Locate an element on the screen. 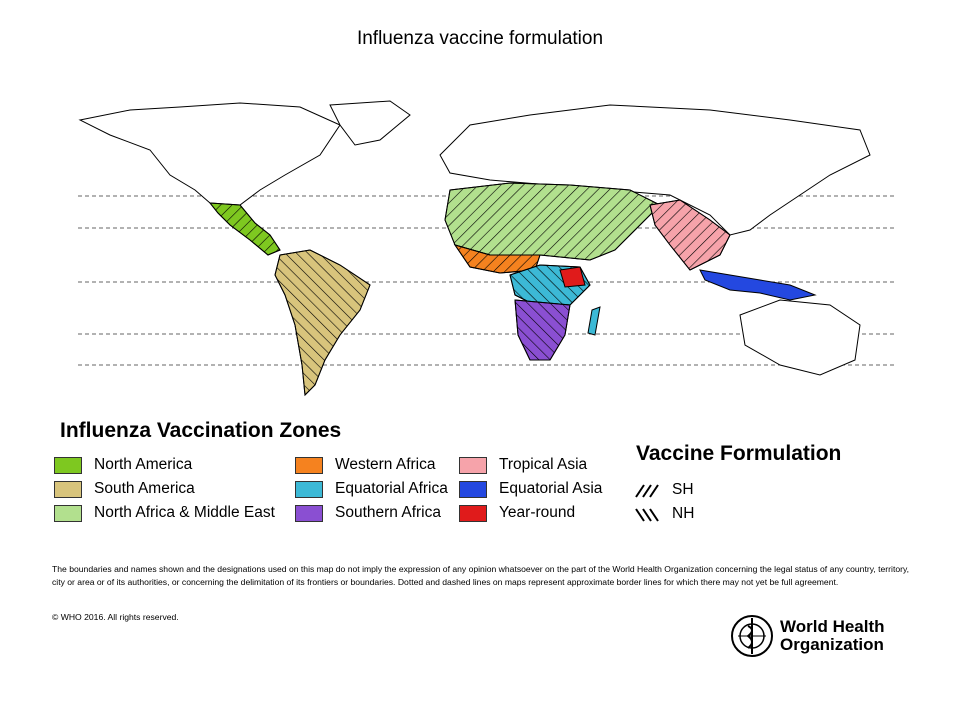 This screenshot has height=720, width=960. who-emblem-icon is located at coordinates (752, 636).